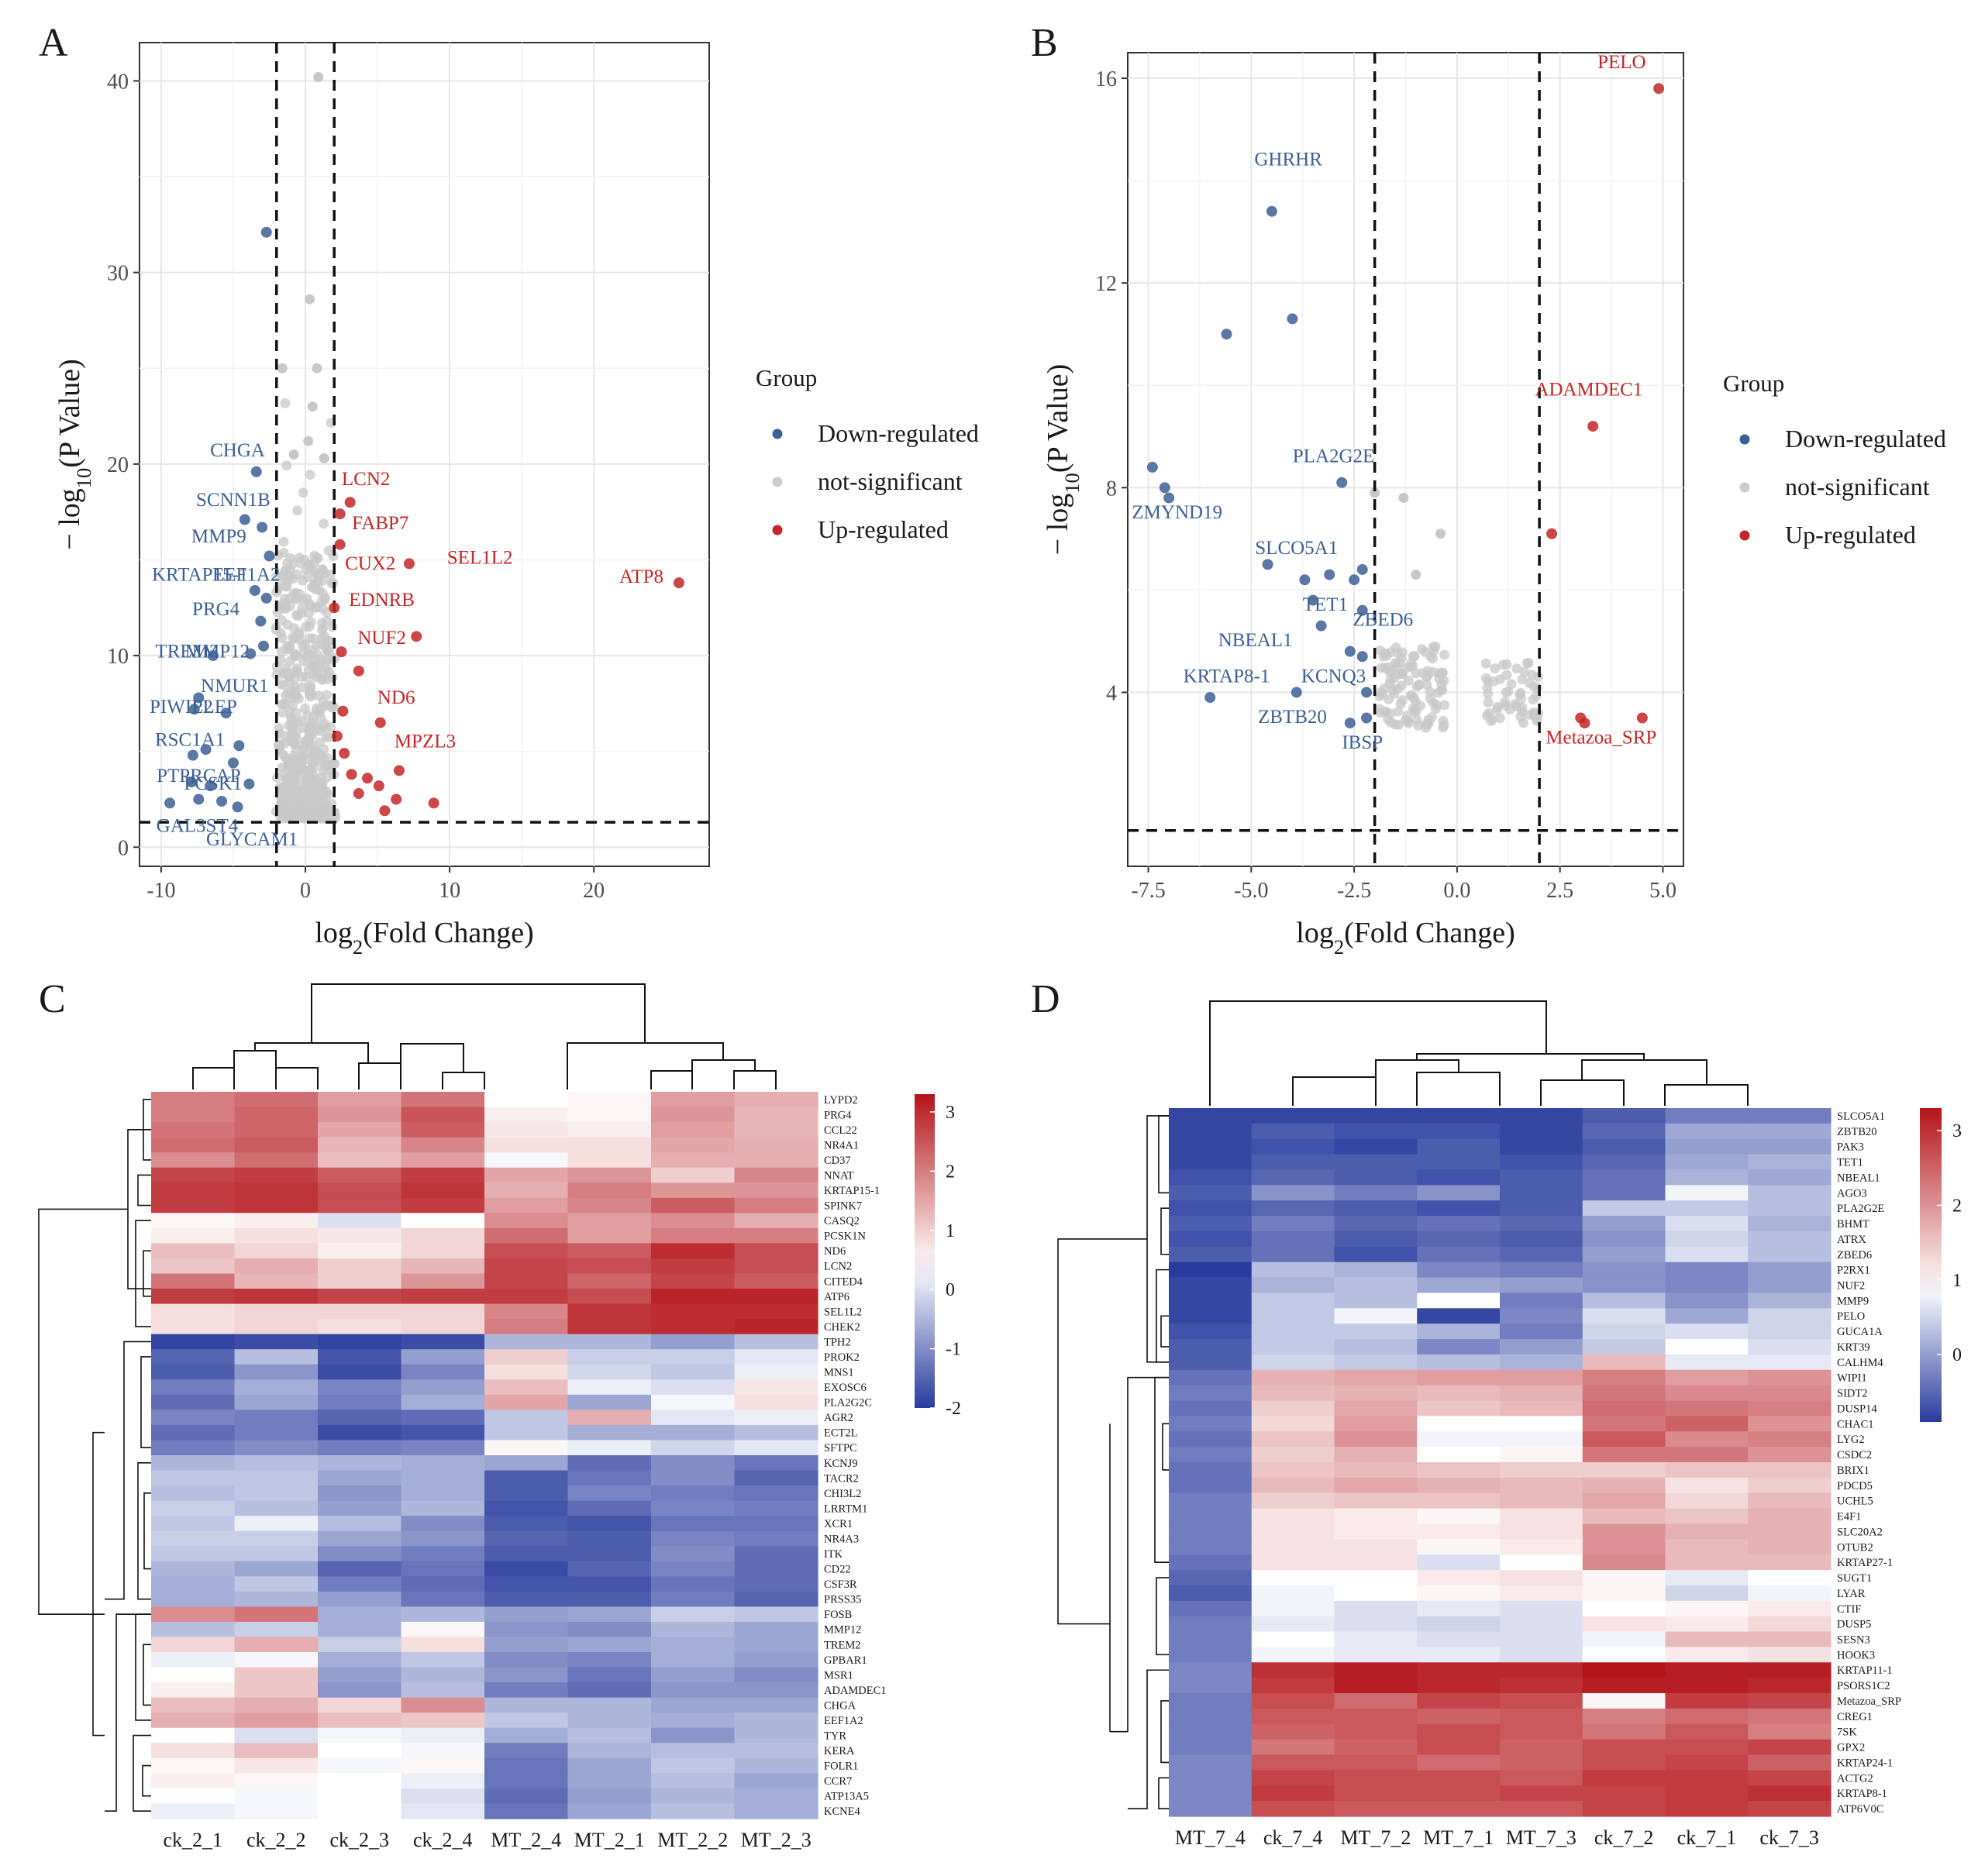  What do you see at coordinates (1045, 999) in the screenshot?
I see `panel-letter-D: D` at bounding box center [1045, 999].